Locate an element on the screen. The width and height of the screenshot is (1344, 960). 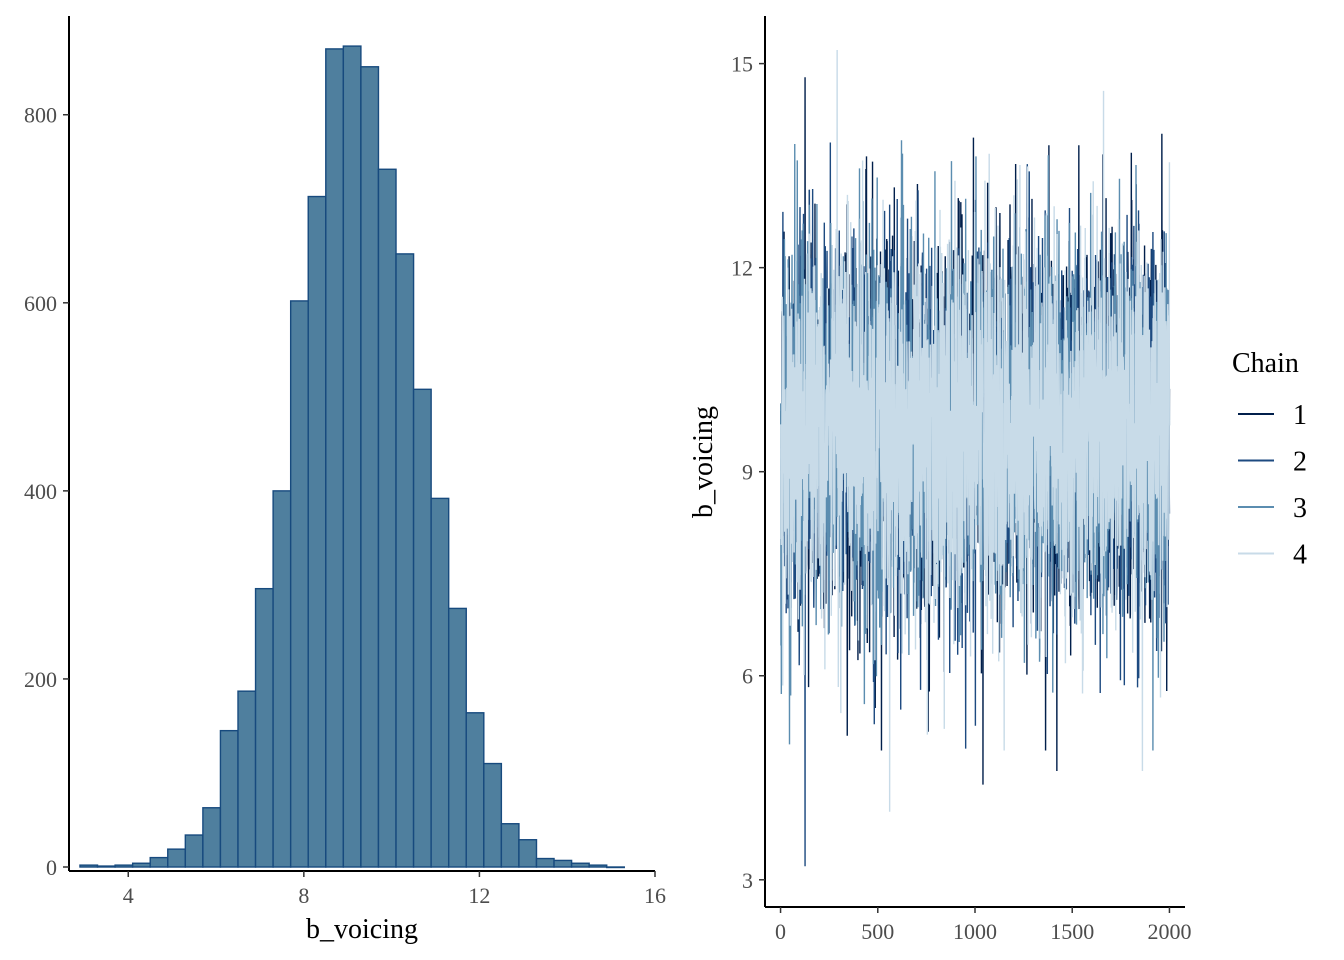
histogram-y-ticks: 0 200 400 600 800 is located at coordinates (46, 491).